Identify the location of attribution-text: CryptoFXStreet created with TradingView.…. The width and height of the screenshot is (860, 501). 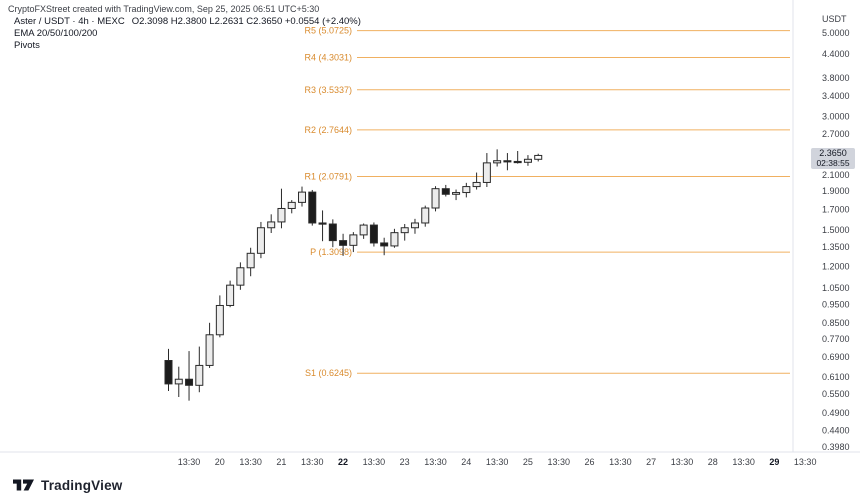
(164, 9).